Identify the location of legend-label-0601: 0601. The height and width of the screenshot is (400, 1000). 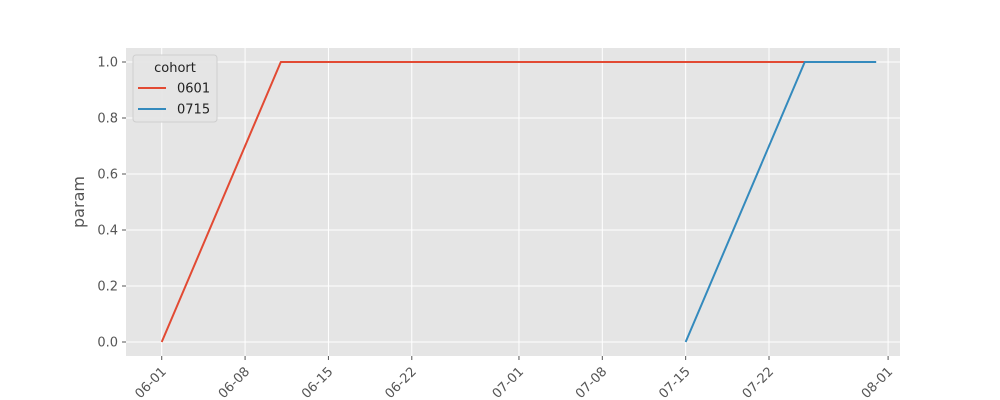
(193, 89).